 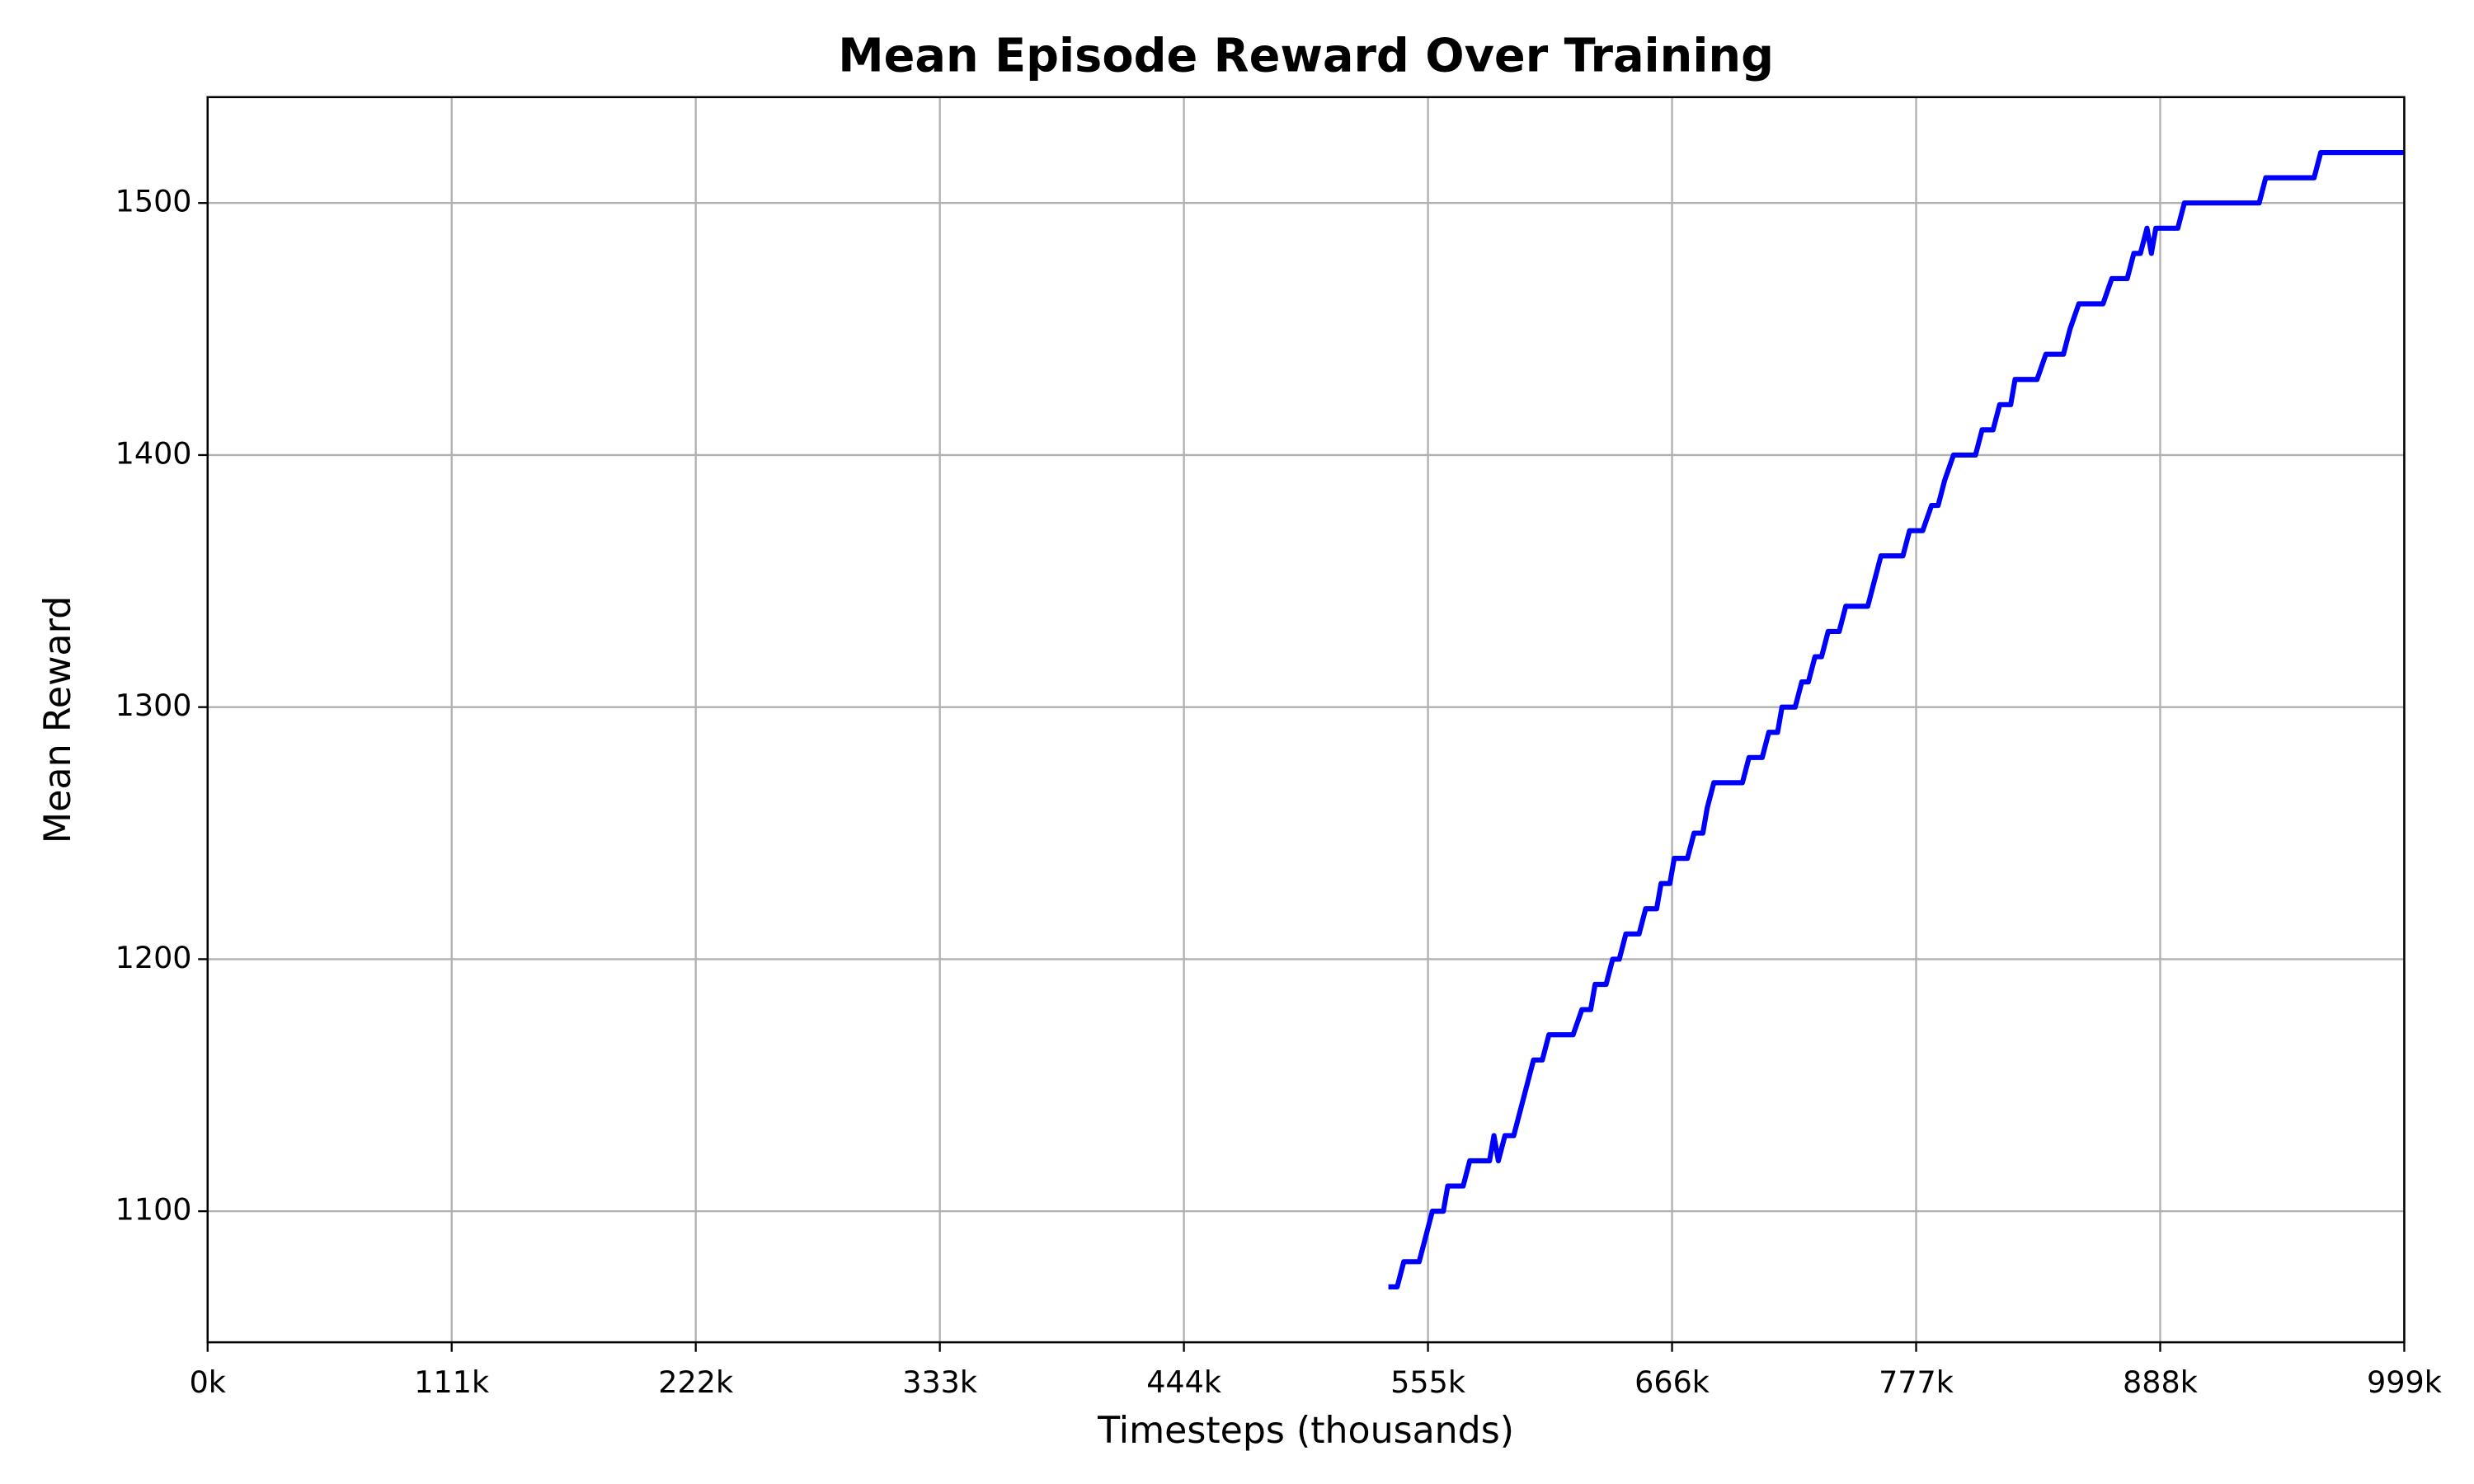 I want to click on x-tick-label: 888k, so click(x=2161, y=1382).